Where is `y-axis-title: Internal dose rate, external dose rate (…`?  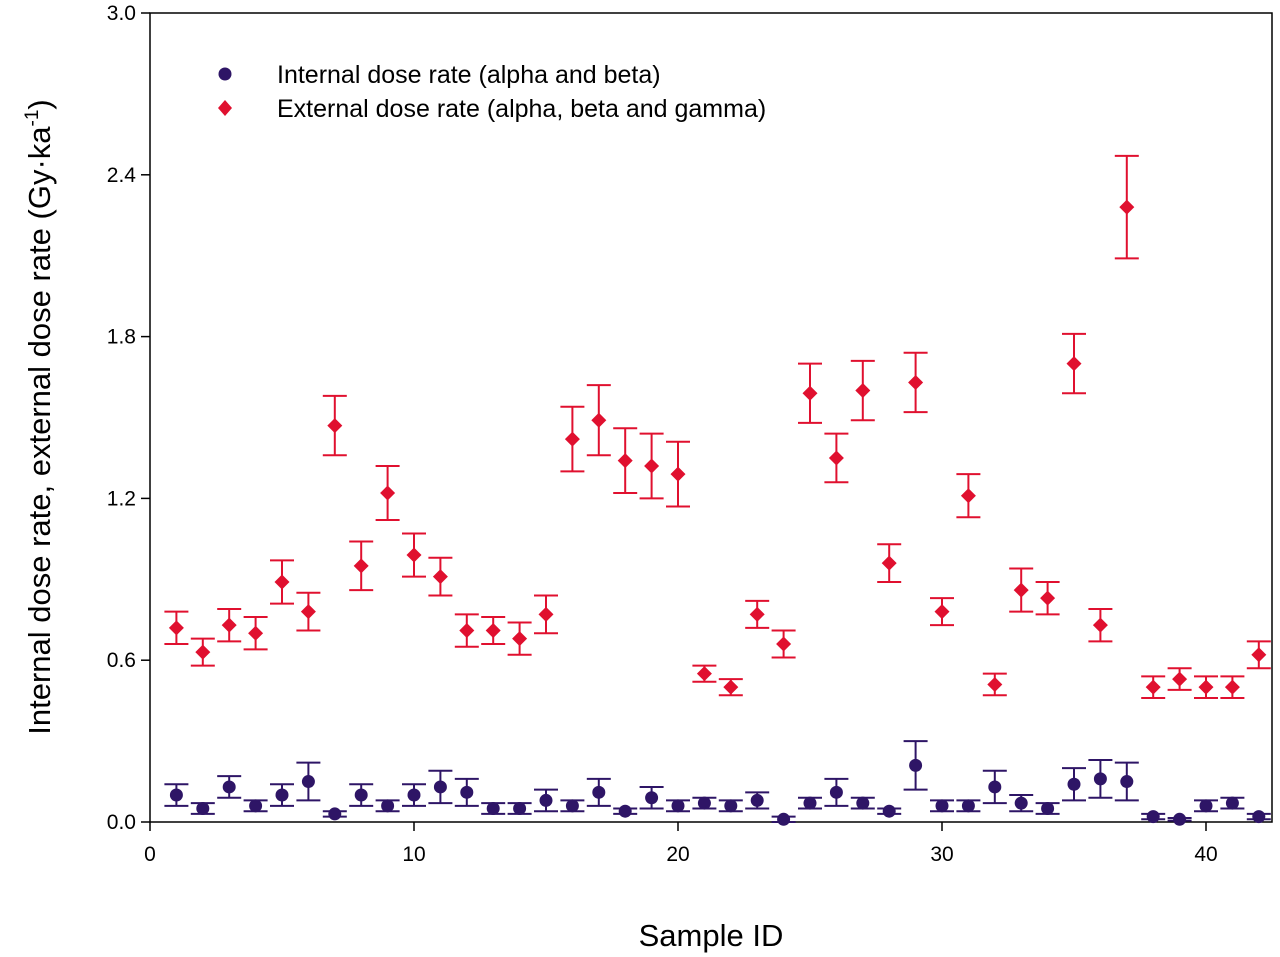
y-axis-title: Internal dose rate, external dose rate (… is located at coordinates (39, 417).